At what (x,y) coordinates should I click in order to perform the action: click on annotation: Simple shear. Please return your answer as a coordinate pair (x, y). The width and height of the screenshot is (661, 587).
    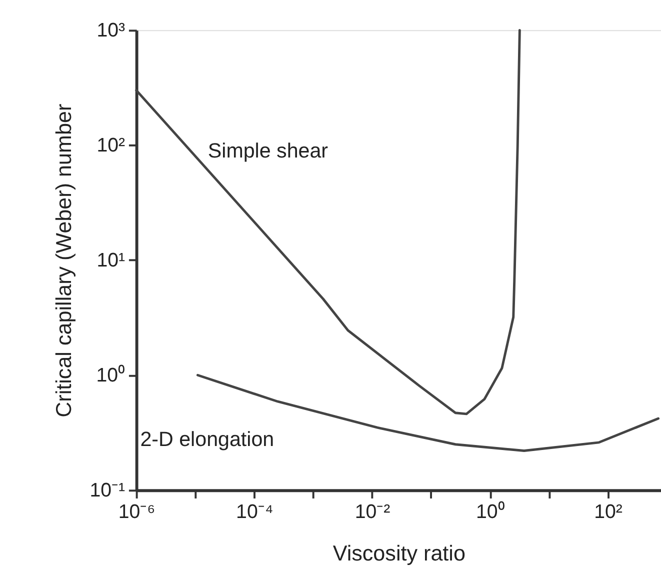
    Looking at the image, I should click on (268, 151).